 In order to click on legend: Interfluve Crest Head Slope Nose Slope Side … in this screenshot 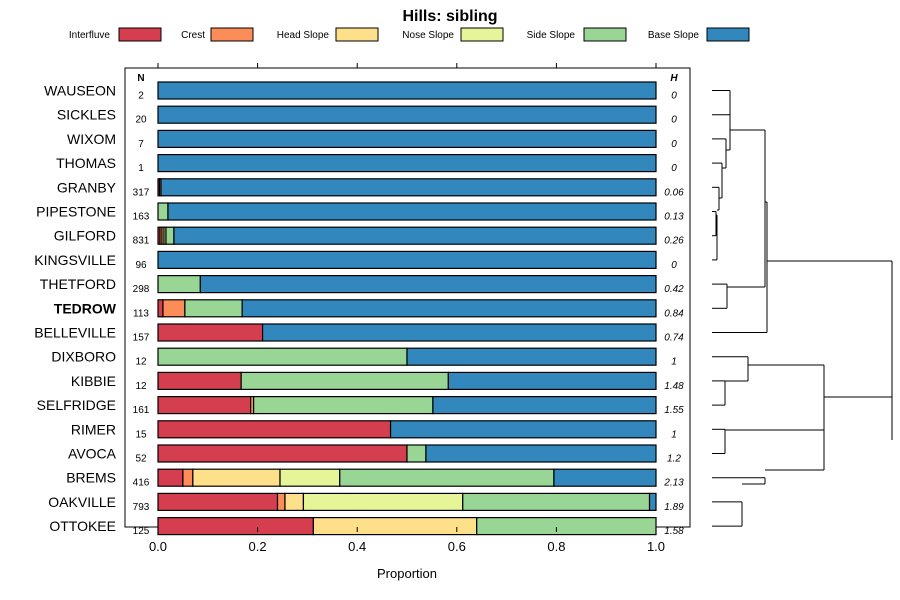, I will do `click(409, 34)`.